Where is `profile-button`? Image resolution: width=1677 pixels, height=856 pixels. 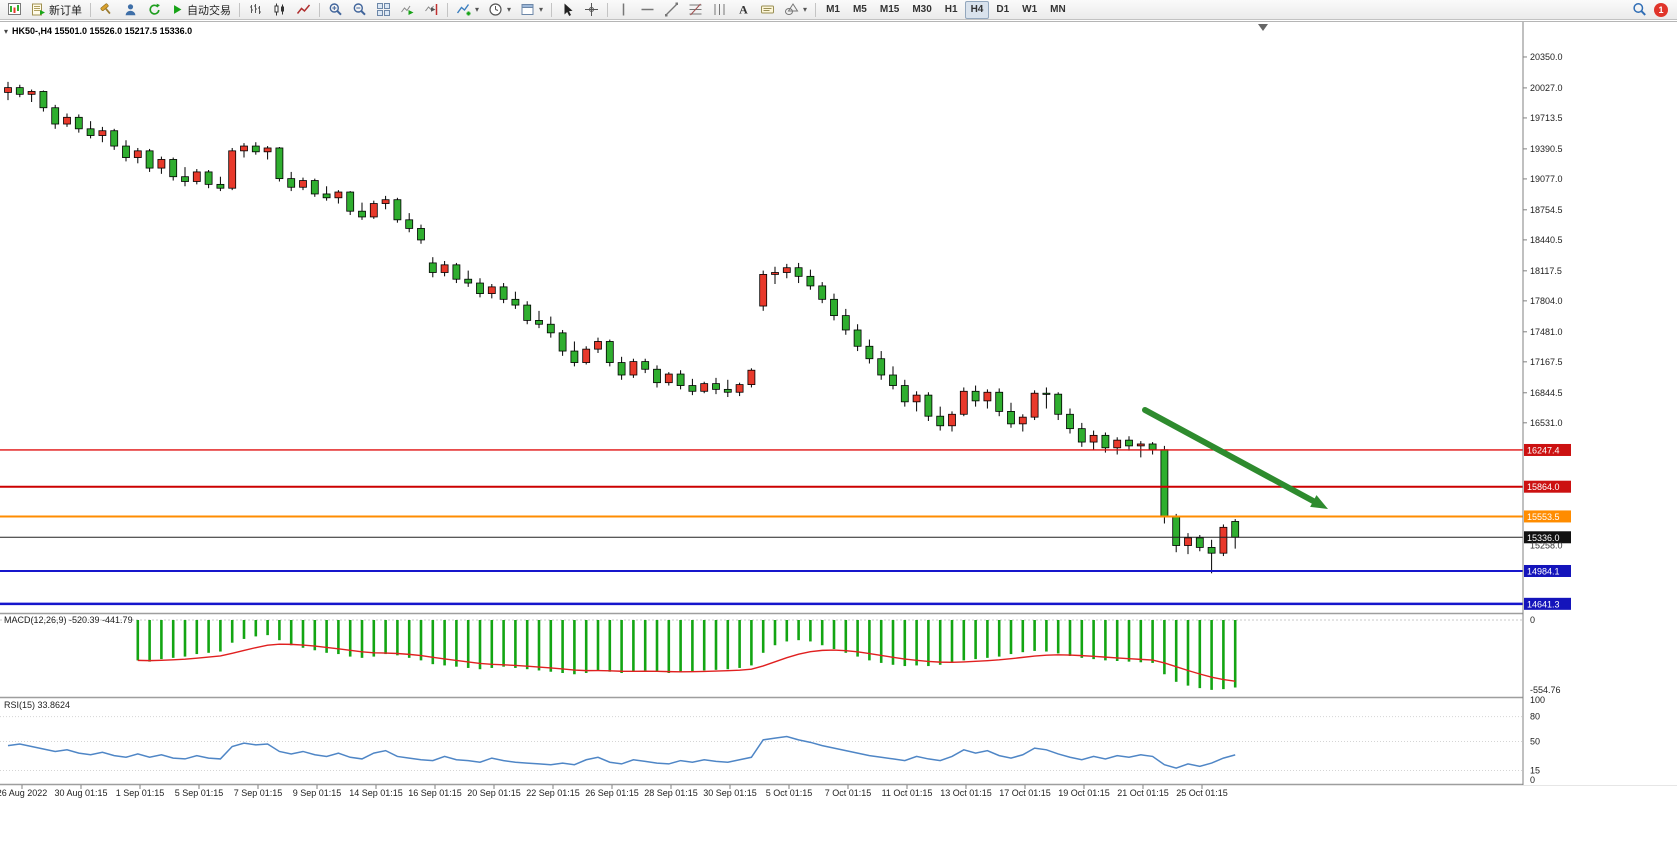 profile-button is located at coordinates (130, 10).